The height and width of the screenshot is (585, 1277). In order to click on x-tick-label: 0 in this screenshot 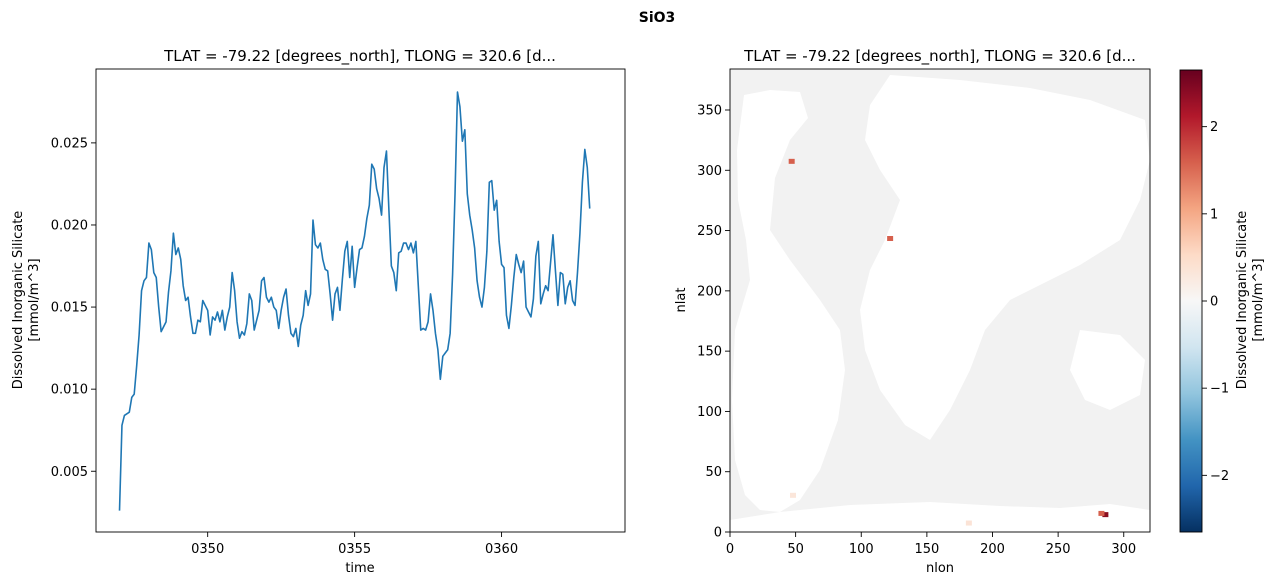, I will do `click(730, 549)`.